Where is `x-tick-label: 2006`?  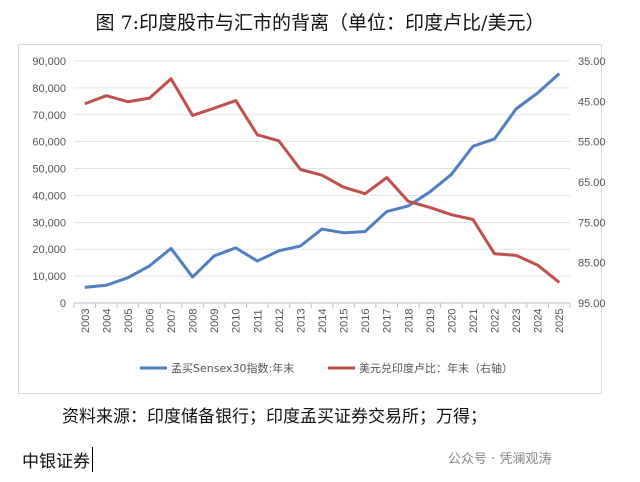 x-tick-label: 2006 is located at coordinates (150, 321).